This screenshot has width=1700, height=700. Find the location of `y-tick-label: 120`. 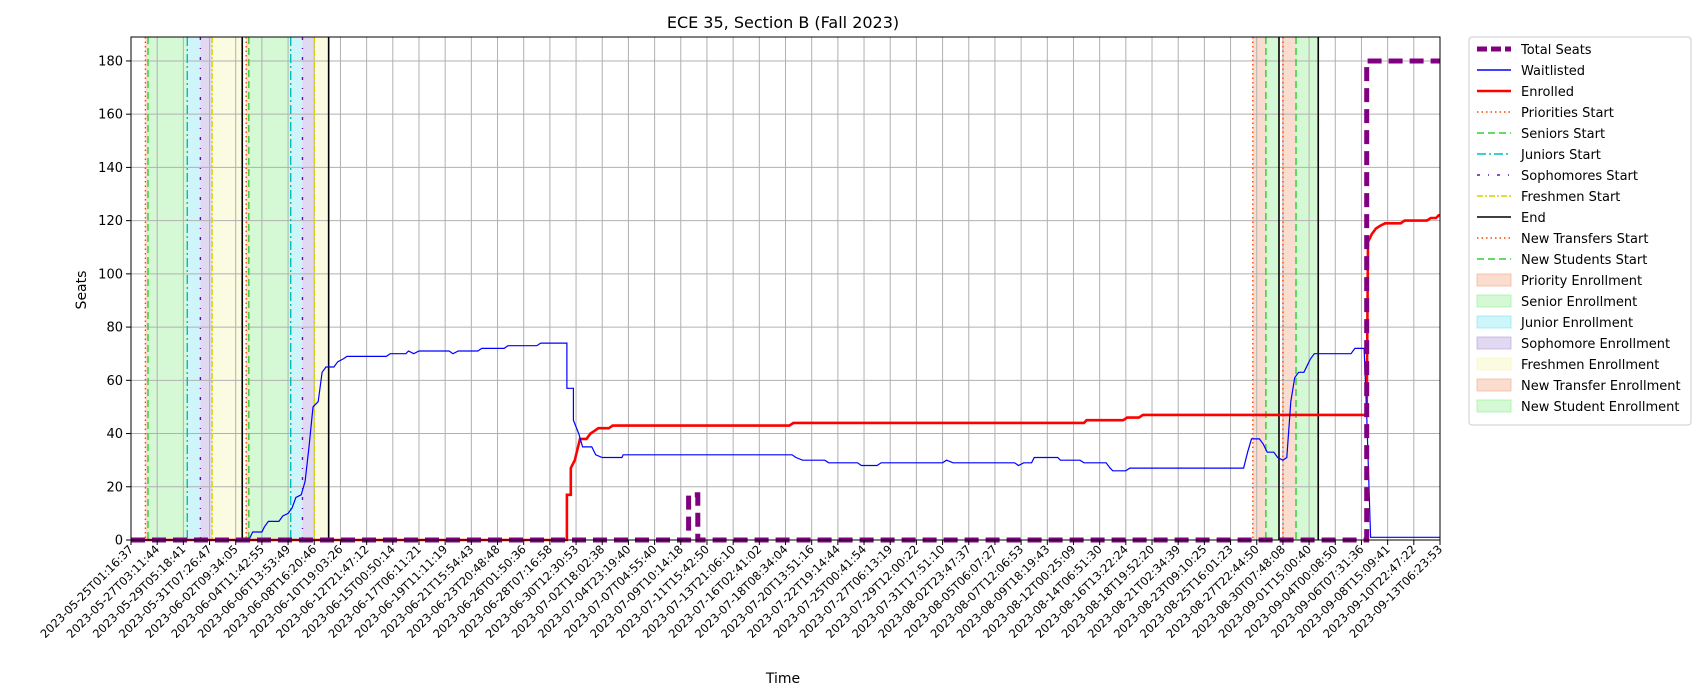

y-tick-label: 120 is located at coordinates (110, 221).